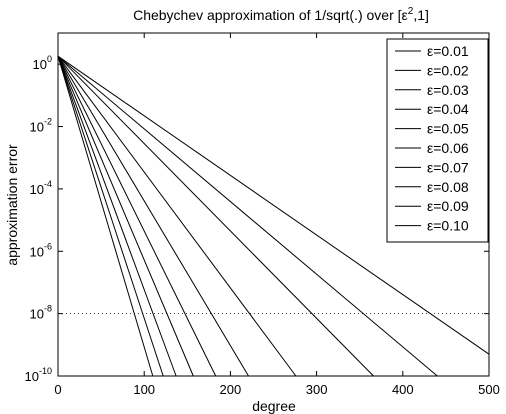 This screenshot has width=506, height=414. What do you see at coordinates (41, 313) in the screenshot?
I see `y-tick-label: 10⁻⁸` at bounding box center [41, 313].